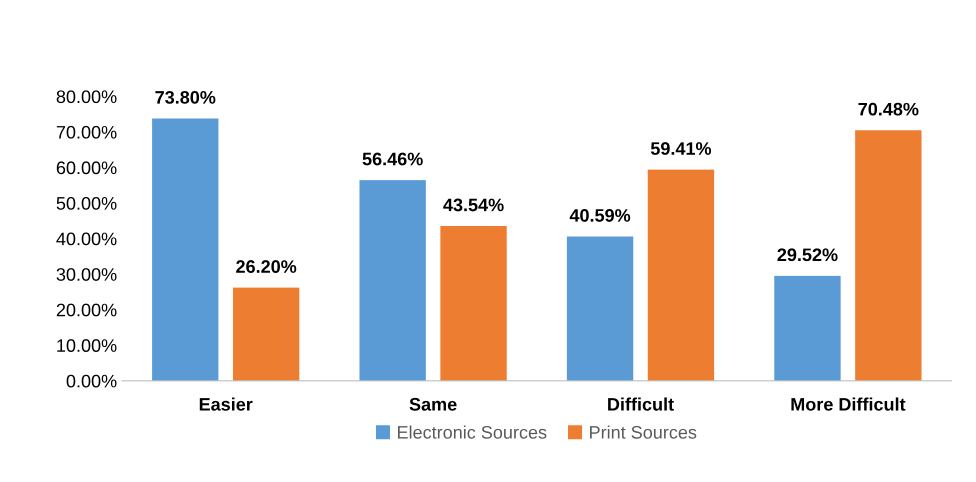  Describe the element at coordinates (86, 203) in the screenshot. I see `y-tick-label: 50.00%` at that location.